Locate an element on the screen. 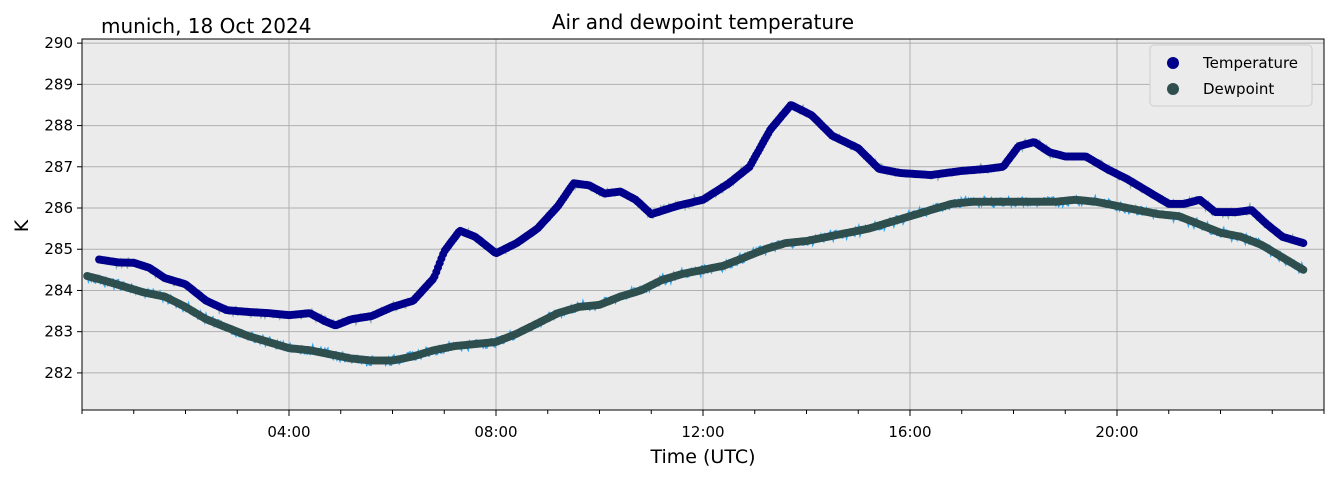  y-tick-label: 288 is located at coordinates (58, 126).